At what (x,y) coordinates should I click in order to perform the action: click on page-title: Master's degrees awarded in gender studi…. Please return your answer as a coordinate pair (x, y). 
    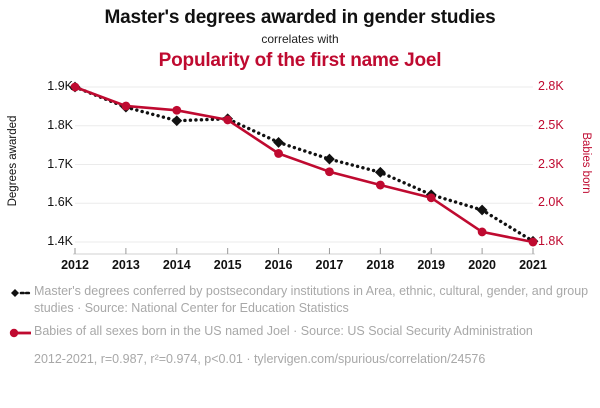
    Looking at the image, I should click on (300, 17).